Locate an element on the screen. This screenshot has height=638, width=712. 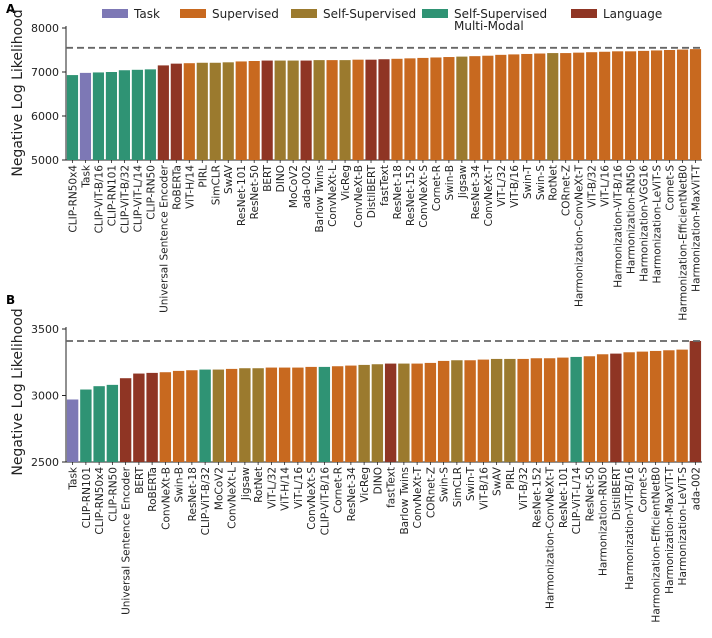
legend-swatch-supervised is located at coordinates (193, 13).